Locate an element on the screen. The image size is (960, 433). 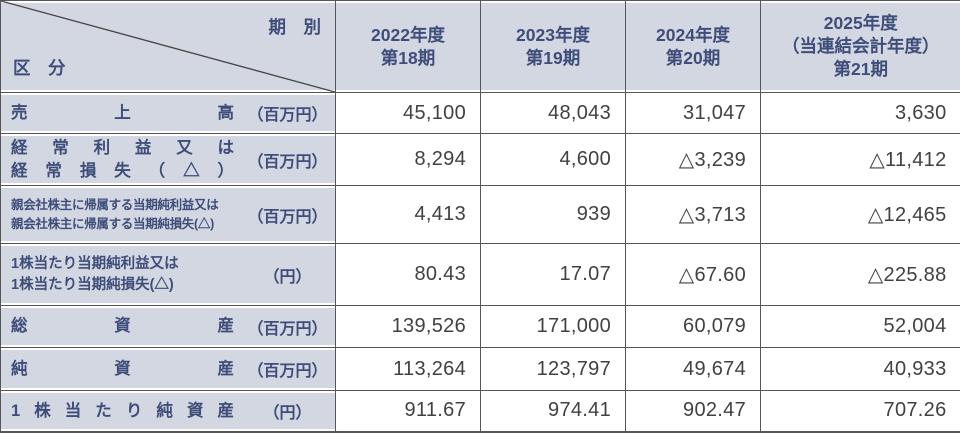
column-header-fy2025: 2025年度 （当連結会計年度） 第21期 is located at coordinates (860, 47).